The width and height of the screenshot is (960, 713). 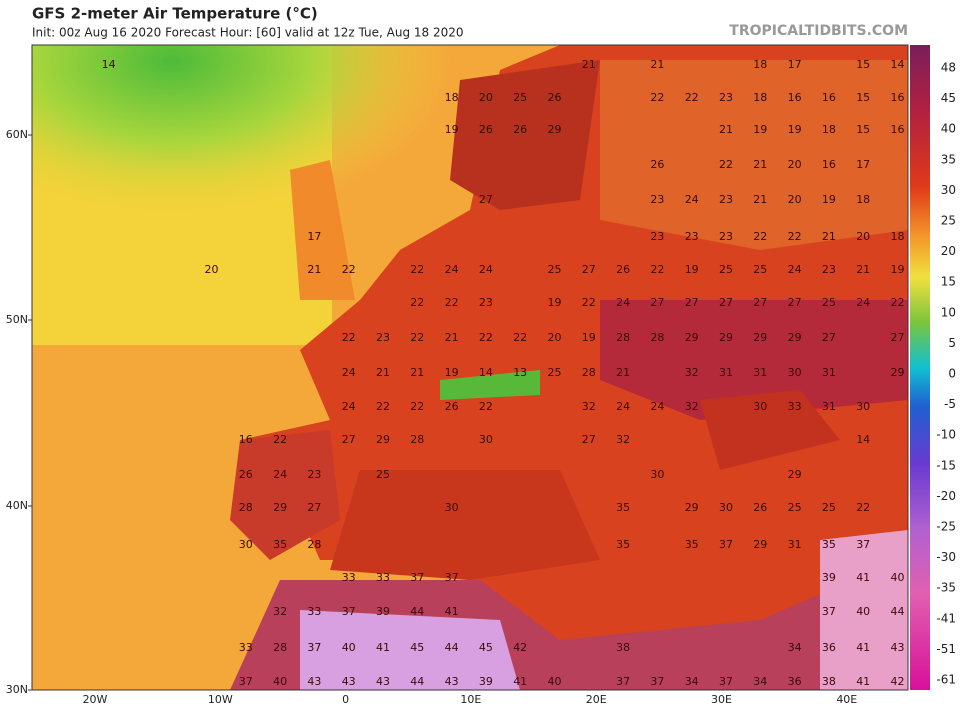 I want to click on mediterranean, so click(x=465, y=525).